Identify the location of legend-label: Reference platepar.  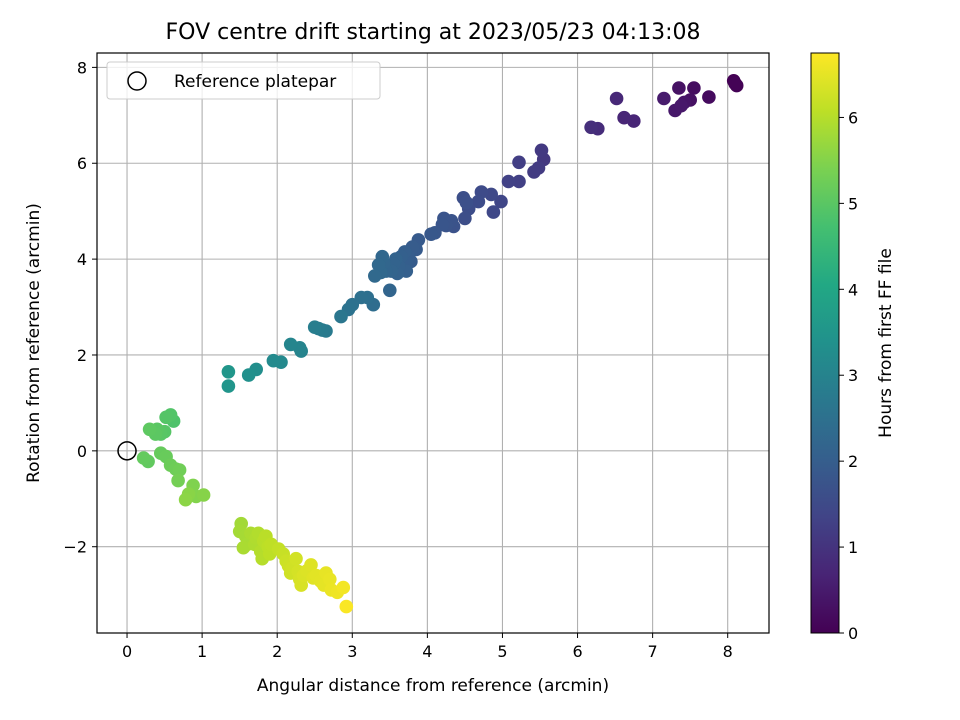
(255, 82).